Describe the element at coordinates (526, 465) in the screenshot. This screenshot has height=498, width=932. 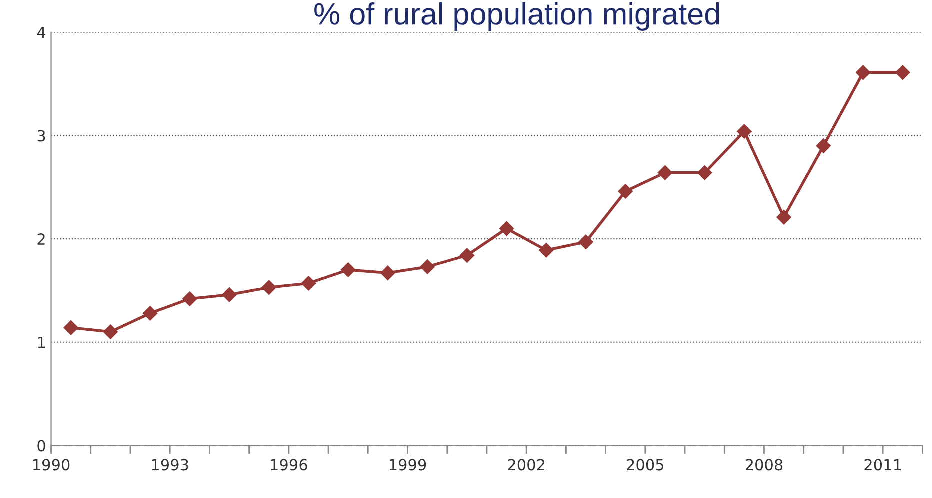
I see `x-tick-label: 2002` at that location.